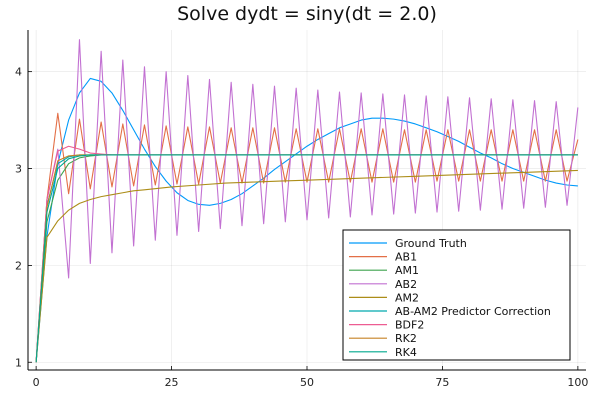 The image size is (600, 400). What do you see at coordinates (406, 338) in the screenshot?
I see `legend-label-rk2: RK2` at bounding box center [406, 338].